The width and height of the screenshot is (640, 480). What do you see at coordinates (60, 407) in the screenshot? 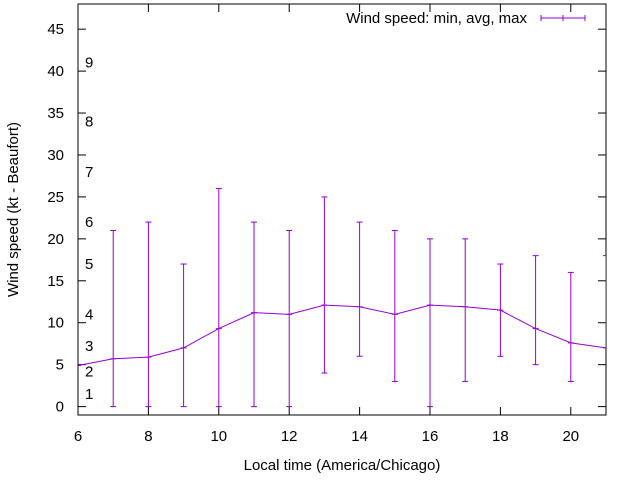
I see `y-tick-label: 0` at bounding box center [60, 407].